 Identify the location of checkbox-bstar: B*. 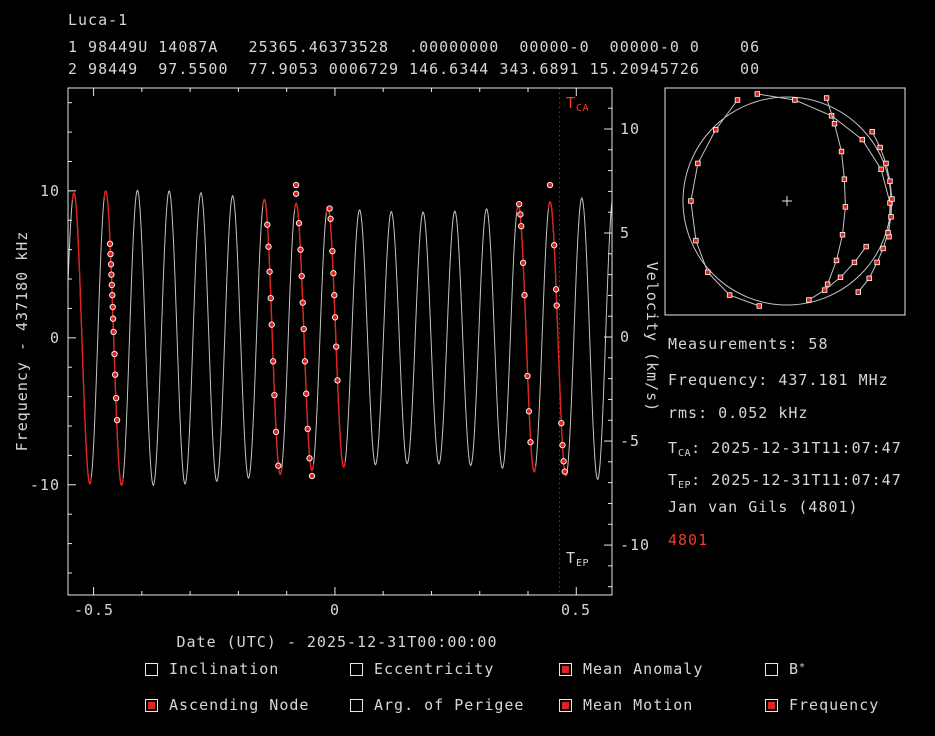
(785, 669).